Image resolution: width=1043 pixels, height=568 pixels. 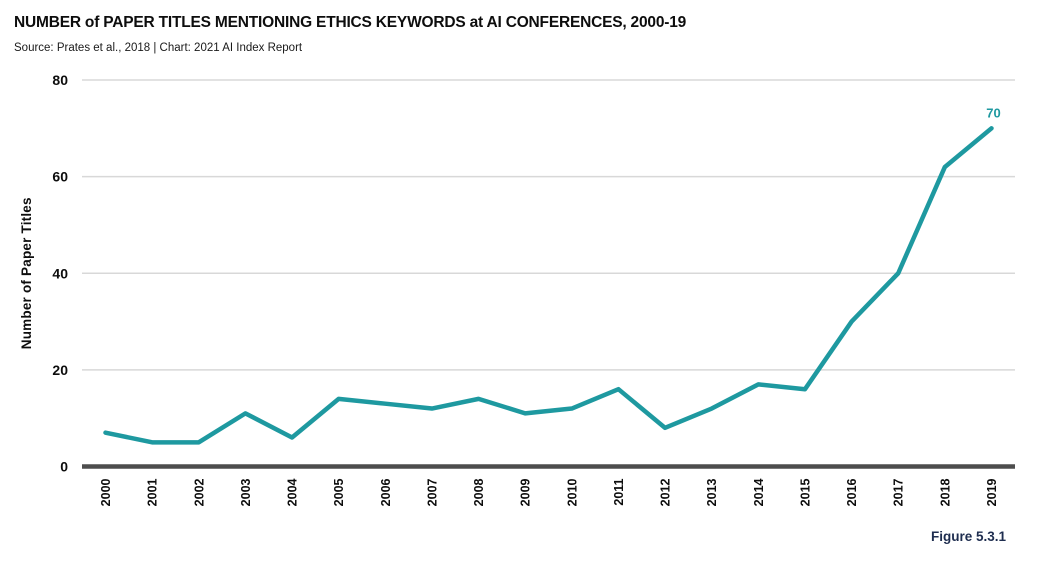 What do you see at coordinates (60, 273) in the screenshot?
I see `y-tick-label: 40` at bounding box center [60, 273].